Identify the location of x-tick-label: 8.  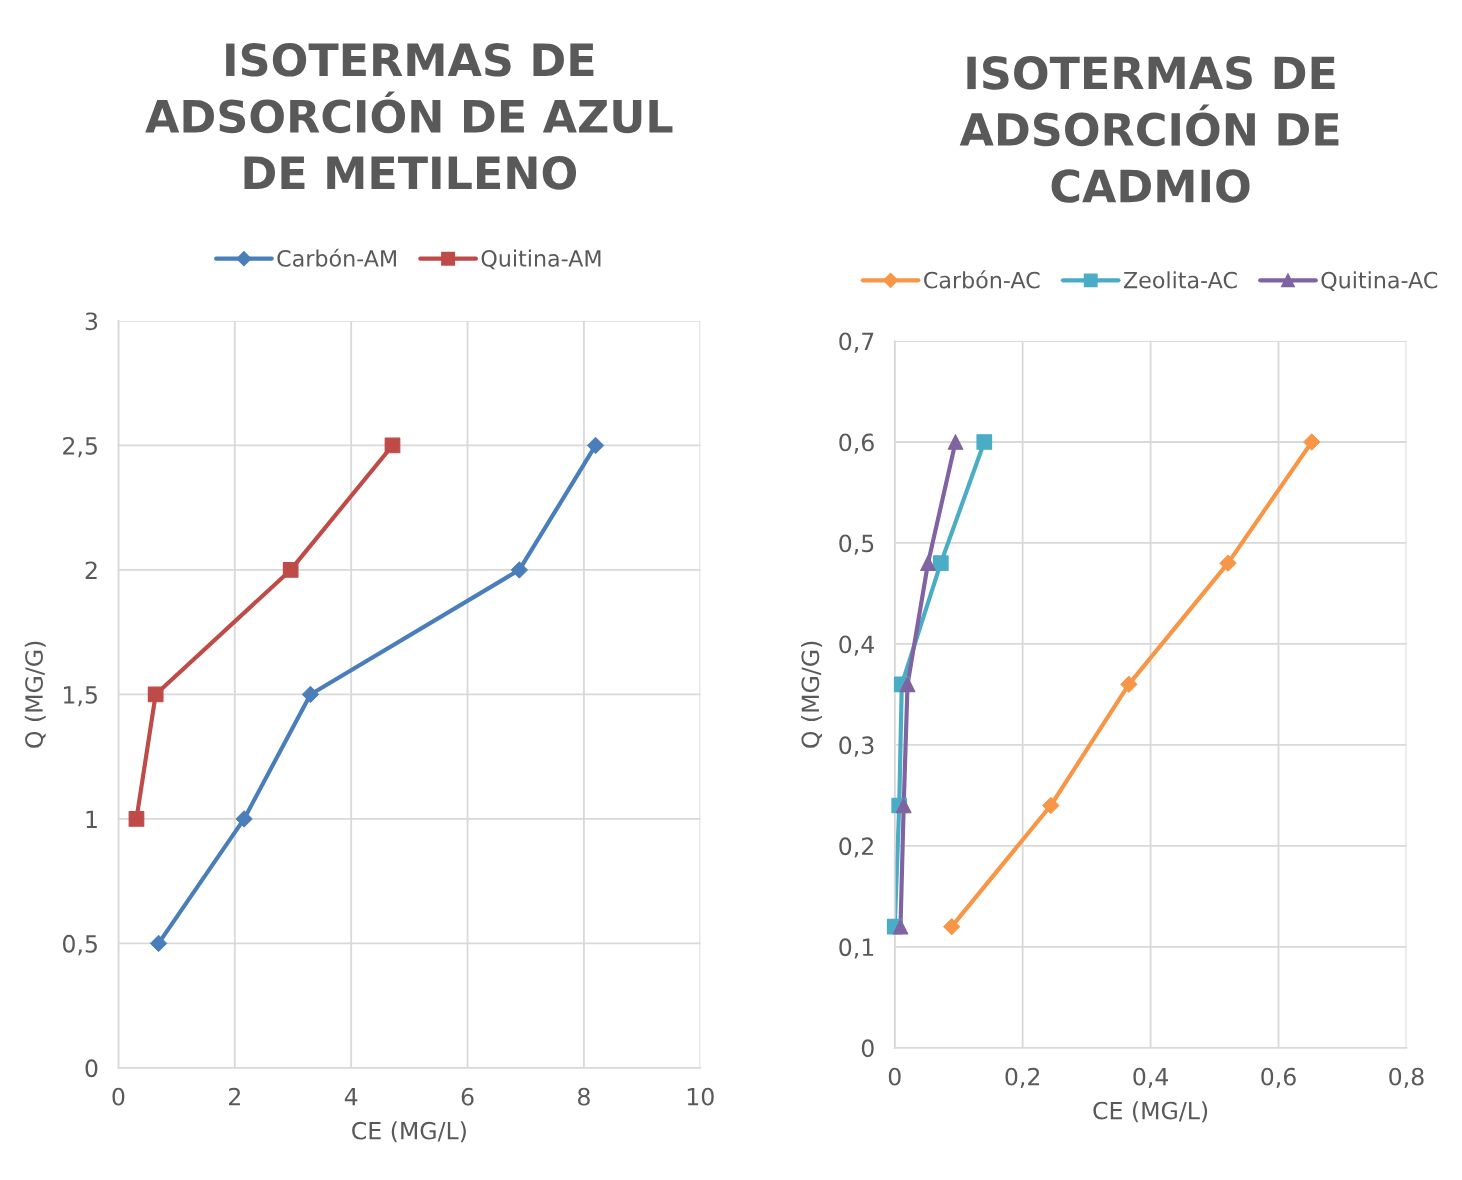
(584, 1096).